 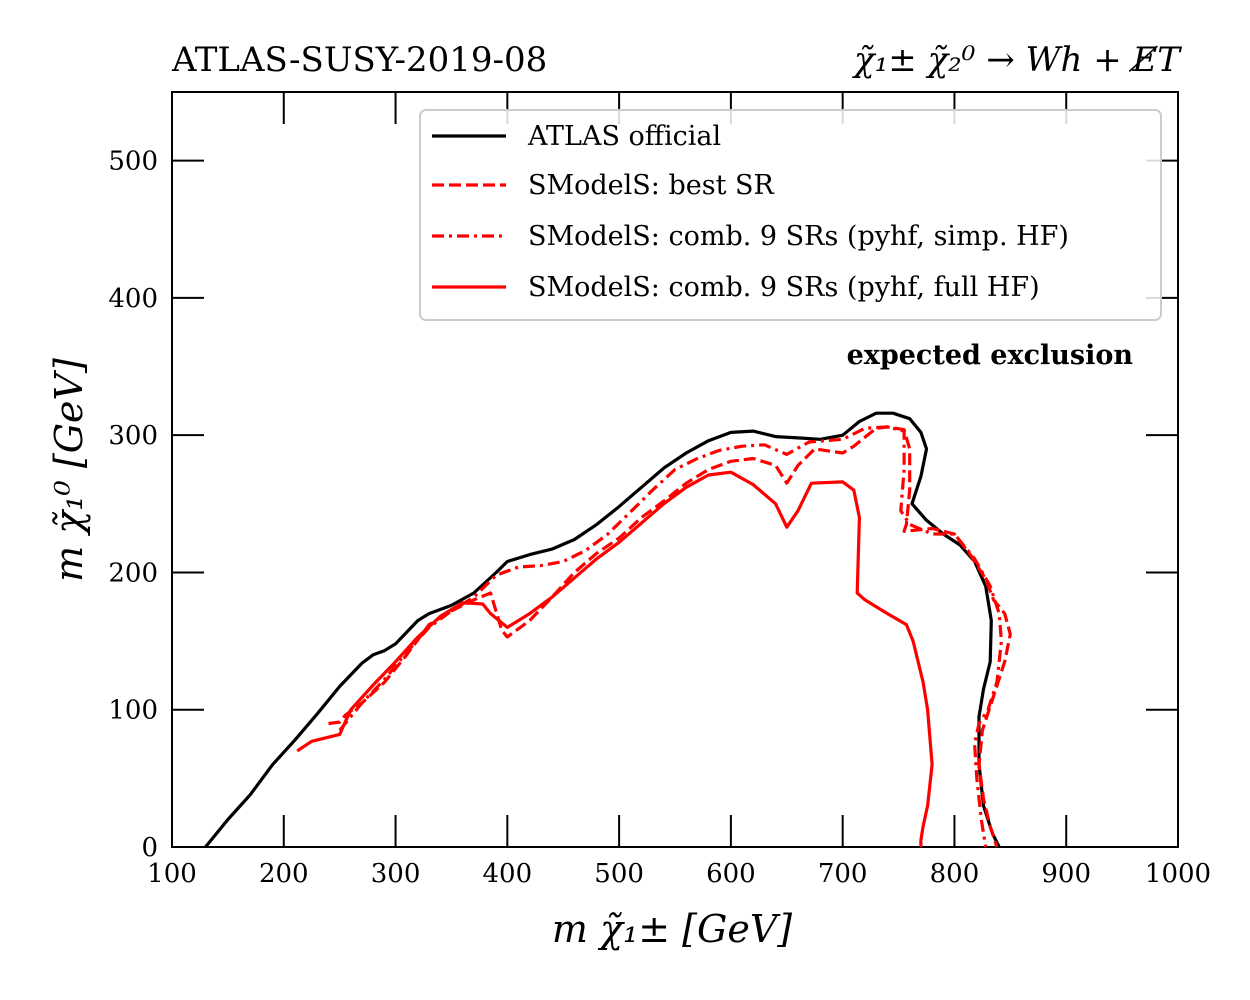 I want to click on legend-box, so click(x=790, y=215).